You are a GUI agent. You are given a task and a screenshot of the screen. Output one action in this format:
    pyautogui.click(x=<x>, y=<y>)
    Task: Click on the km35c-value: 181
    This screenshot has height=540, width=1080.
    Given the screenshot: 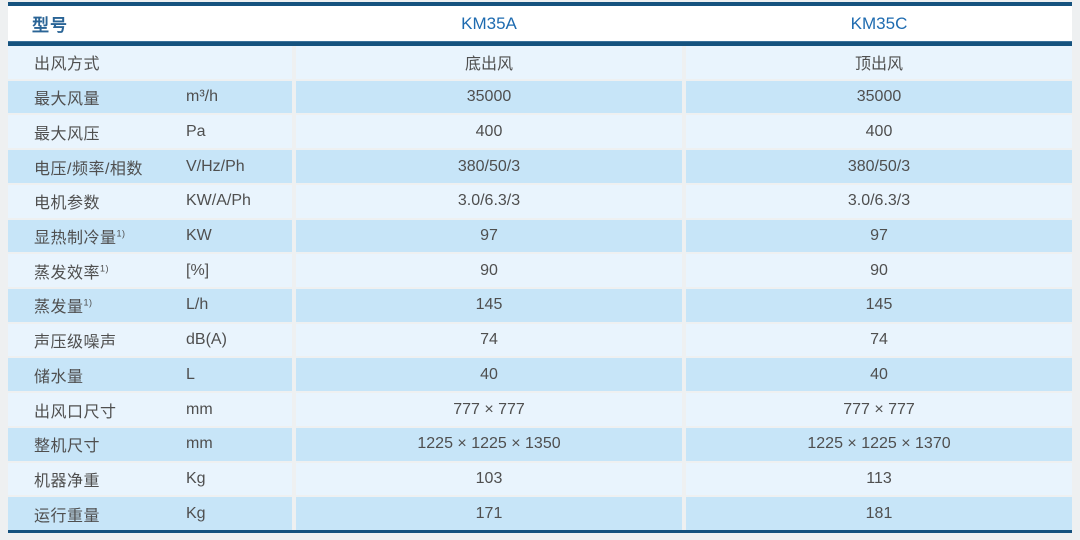 What is the action you would take?
    pyautogui.click(x=879, y=514)
    